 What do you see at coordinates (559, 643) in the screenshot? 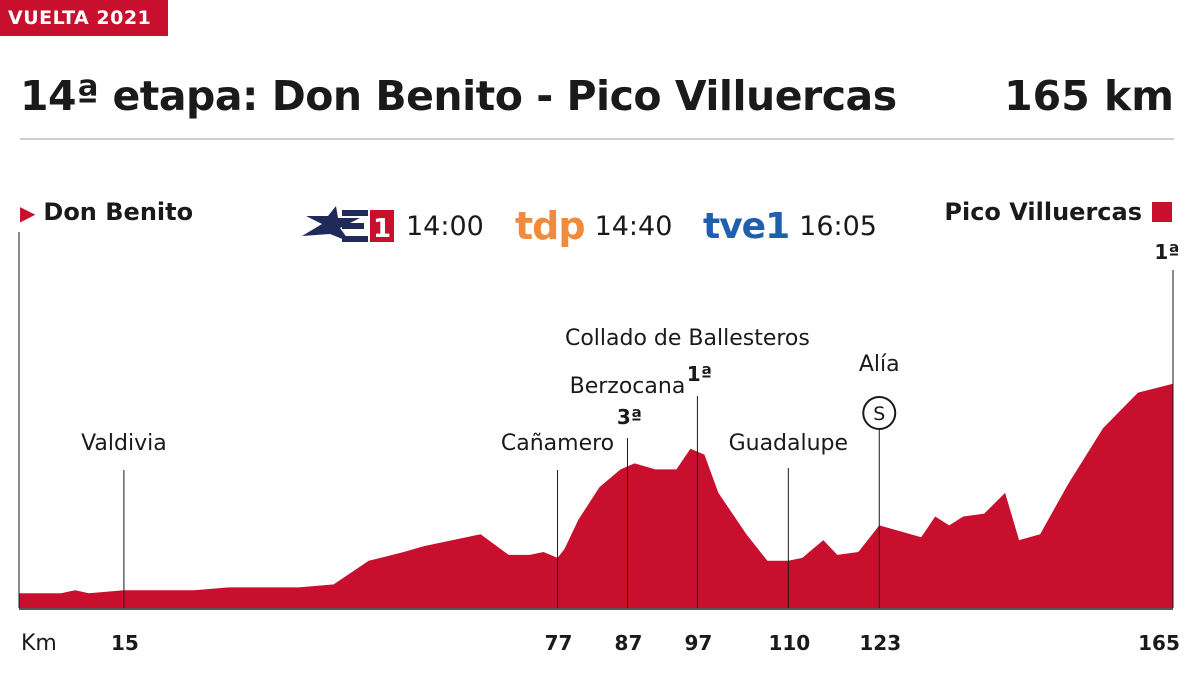
I see `x-tick-label: 77` at bounding box center [559, 643].